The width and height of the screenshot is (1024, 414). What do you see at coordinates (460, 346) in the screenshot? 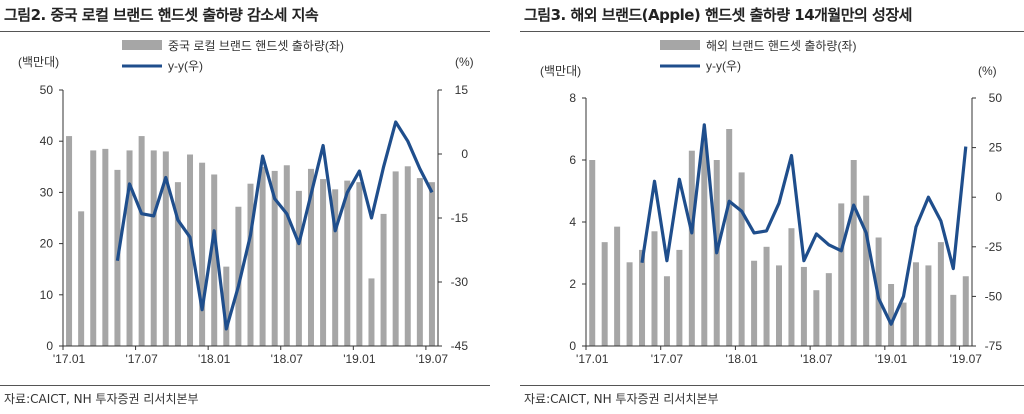
I see `y-tick-label-right: -45` at bounding box center [460, 346].